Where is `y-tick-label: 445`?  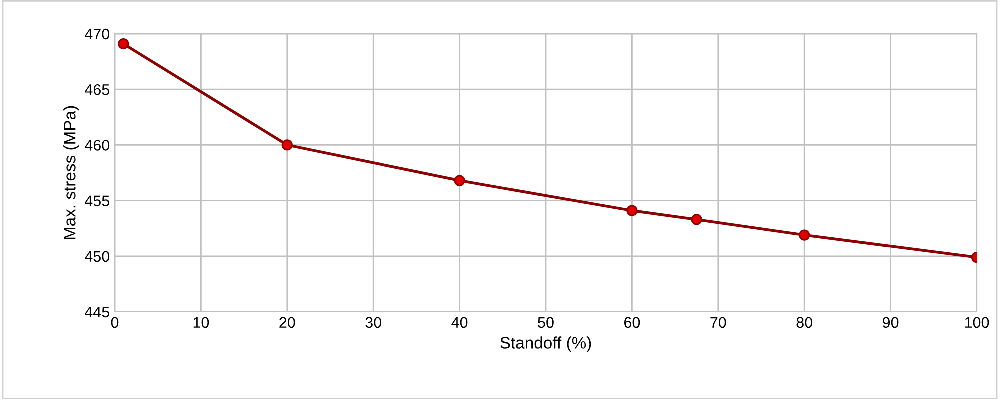
y-tick-label: 445 is located at coordinates (97, 312).